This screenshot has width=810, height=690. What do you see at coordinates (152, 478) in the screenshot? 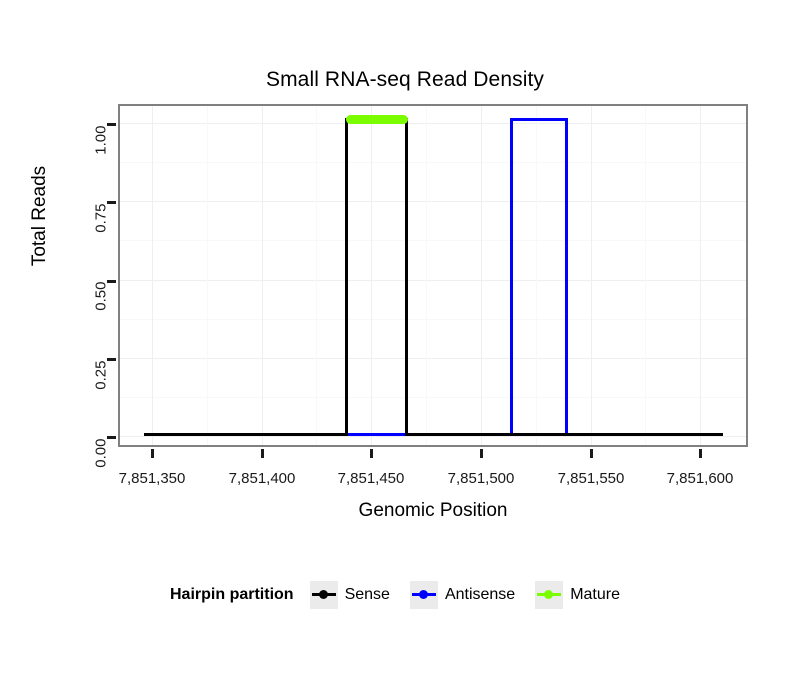
I see `x-tick-label-0: 7,851,350` at bounding box center [152, 478].